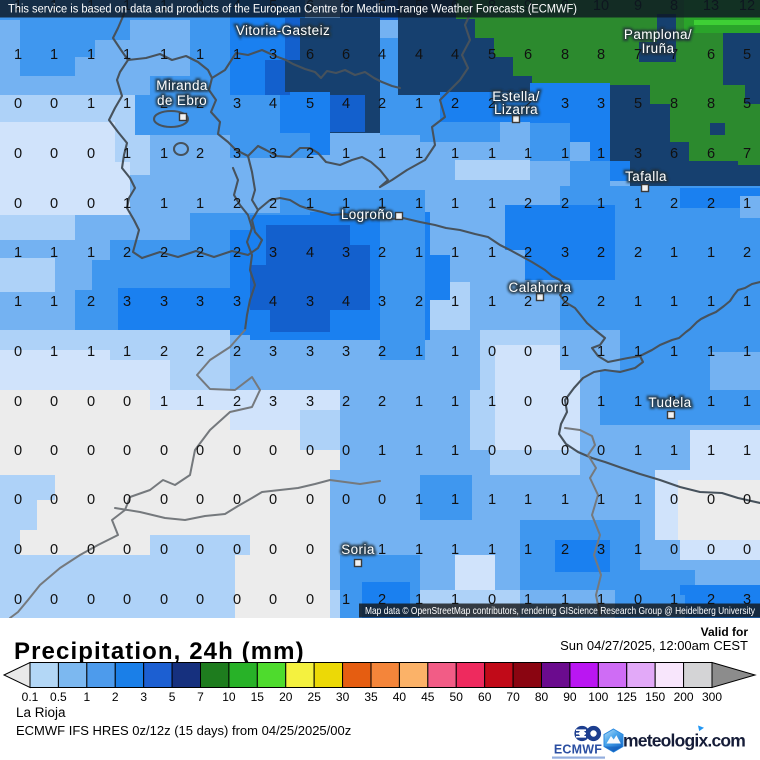  I want to click on svg-text: Estella/, so click(515, 96).